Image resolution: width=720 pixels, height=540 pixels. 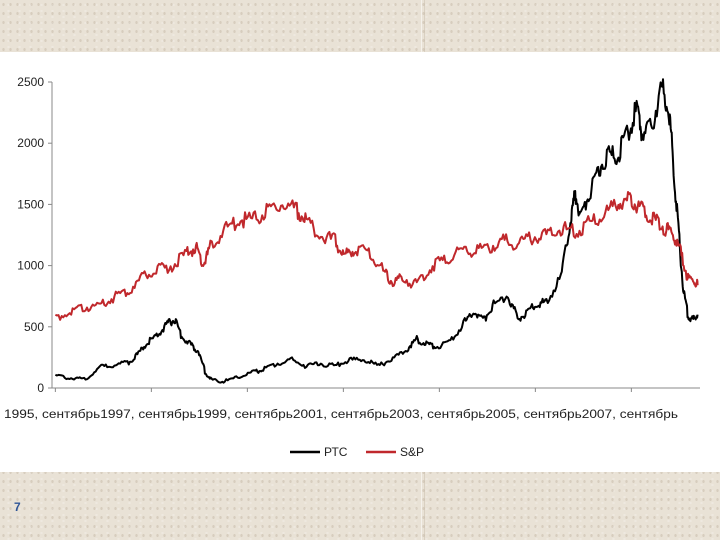 What do you see at coordinates (30, 235) in the screenshot?
I see `y-tick-labels: 0 500 1000 1500 2000 2500` at bounding box center [30, 235].